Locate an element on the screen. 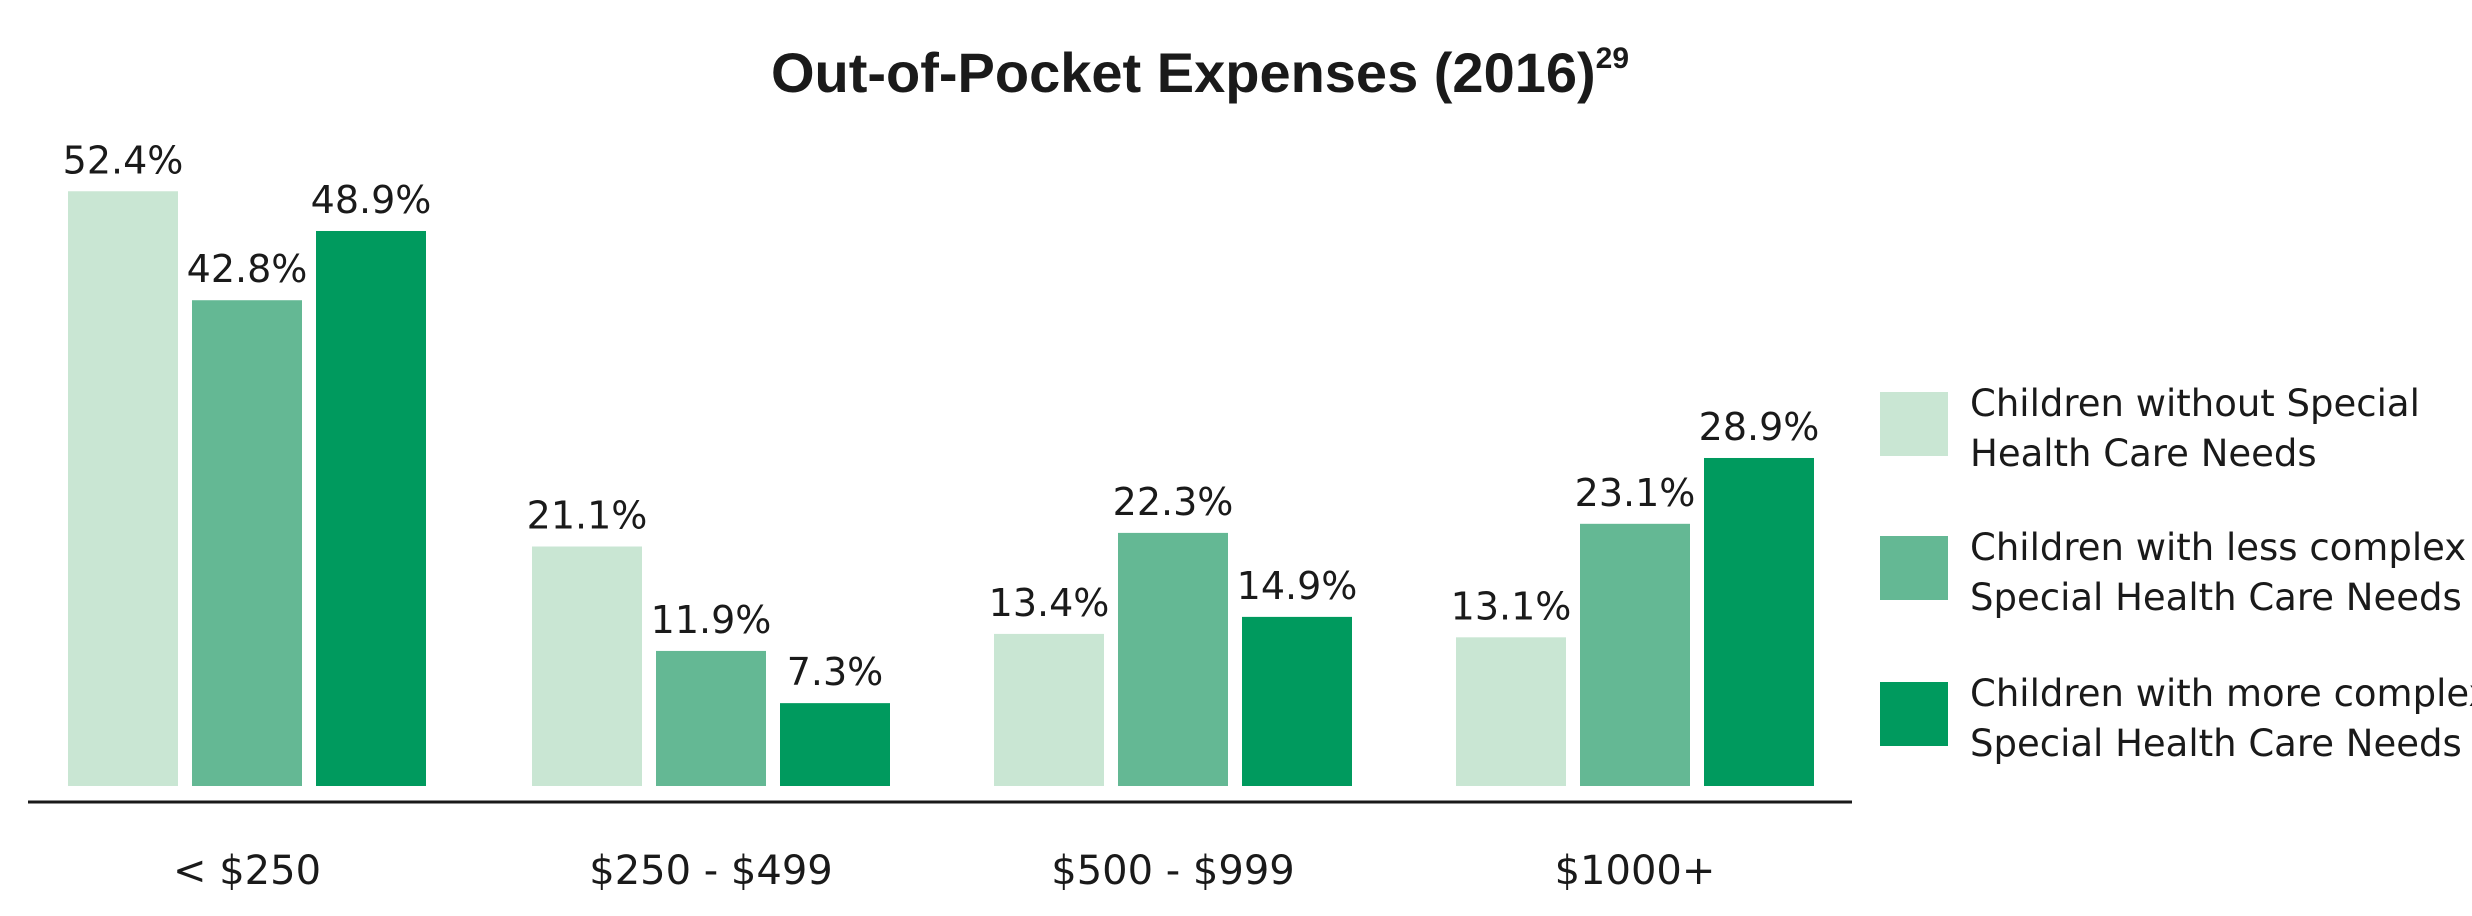  data-label-s0-c3: 13.1% is located at coordinates (1511, 606).